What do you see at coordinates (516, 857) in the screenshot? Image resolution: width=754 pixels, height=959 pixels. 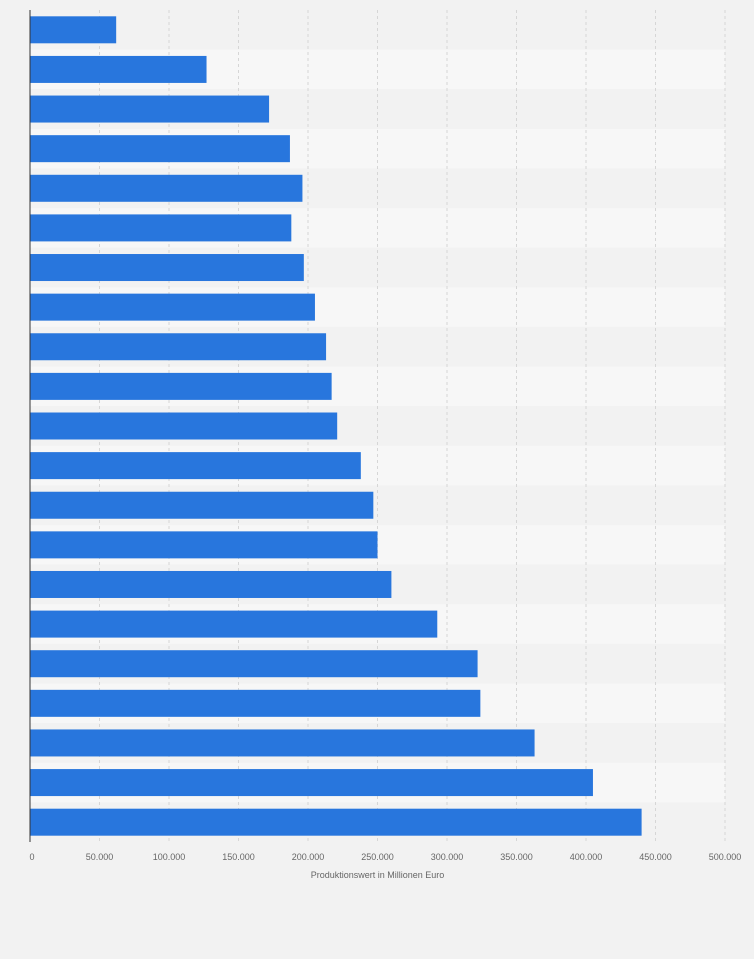 I see `x-tick-label: 350.000` at bounding box center [516, 857].